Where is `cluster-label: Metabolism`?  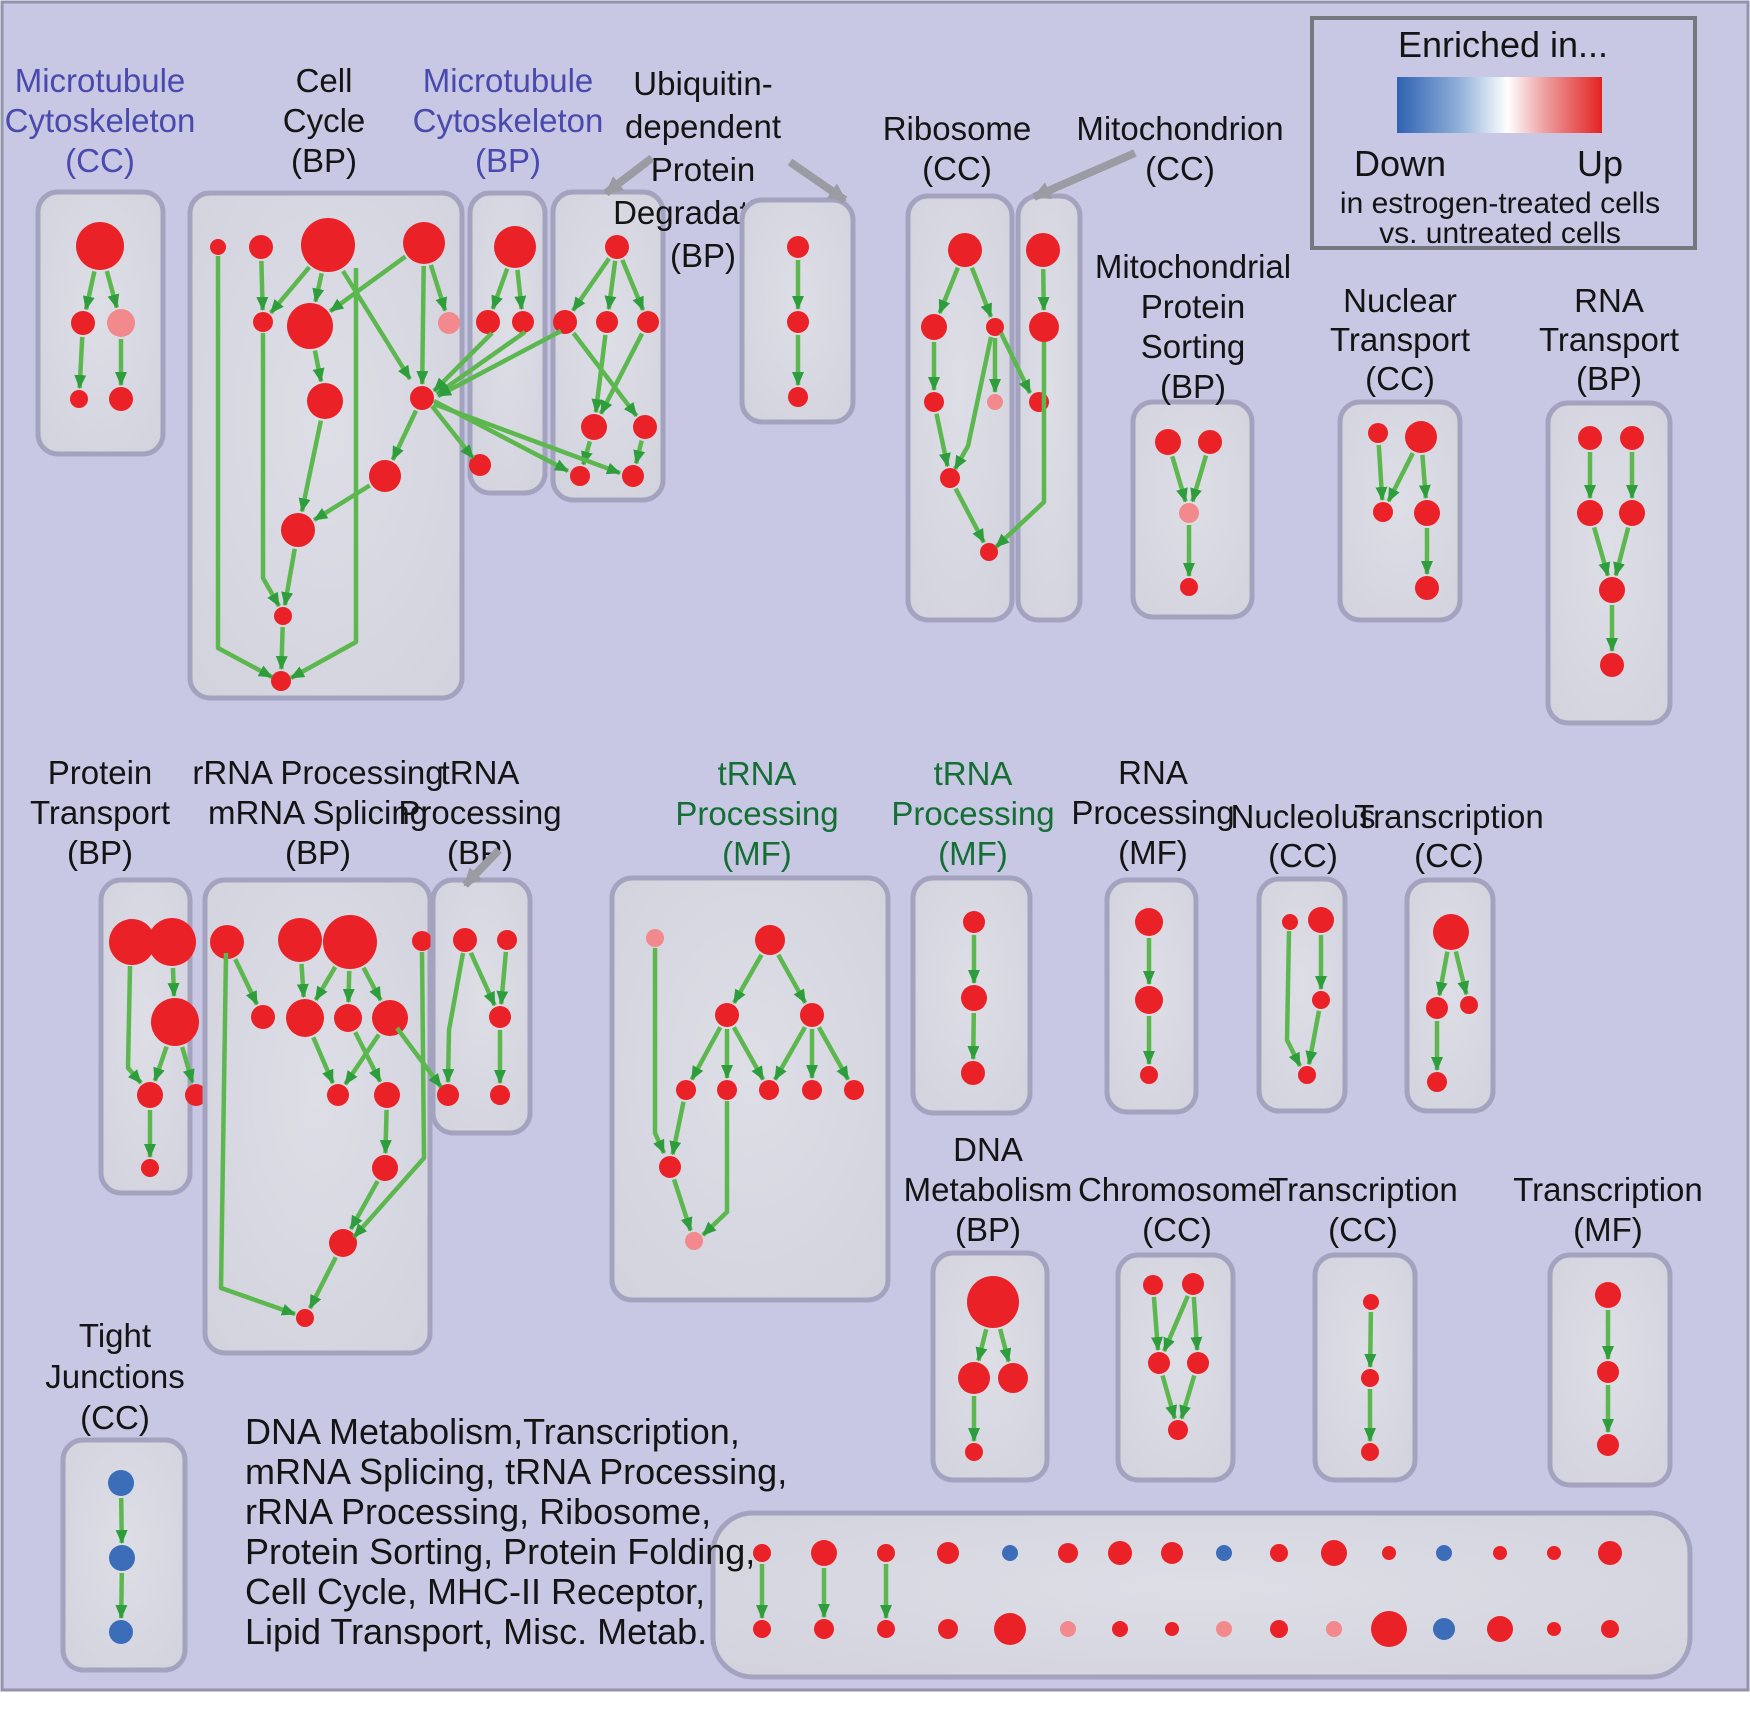 cluster-label: Metabolism is located at coordinates (988, 1189).